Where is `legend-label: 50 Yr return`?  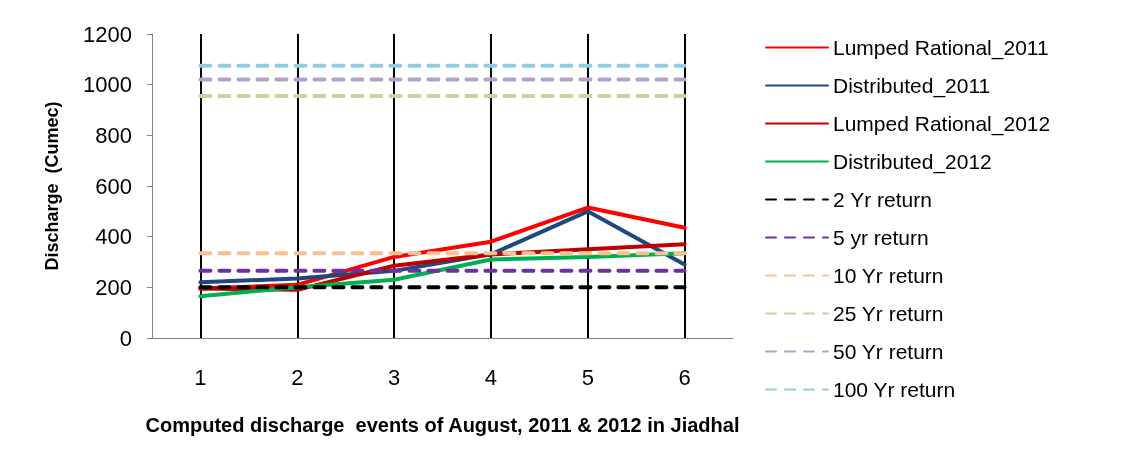 legend-label: 50 Yr return is located at coordinates (888, 351).